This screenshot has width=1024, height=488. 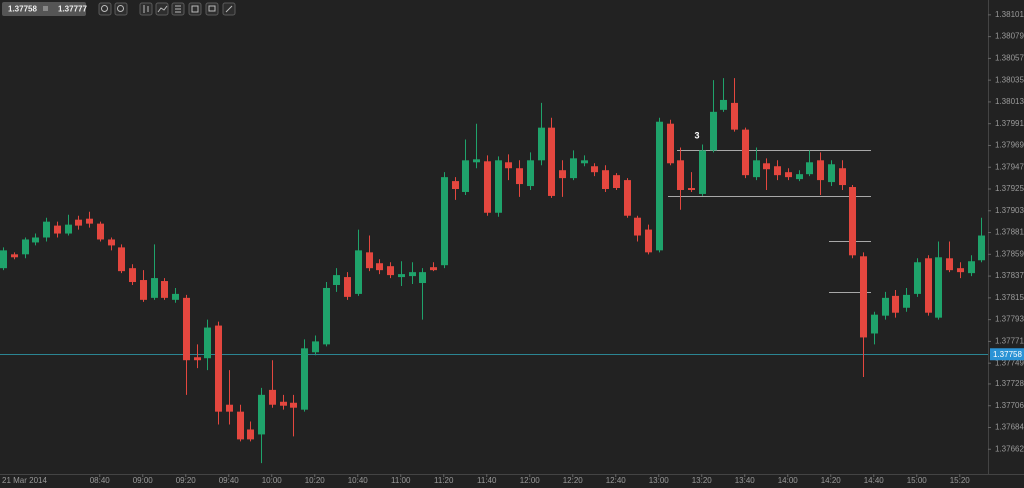 I want to click on x-tick-label: 10:00, so click(x=272, y=480).